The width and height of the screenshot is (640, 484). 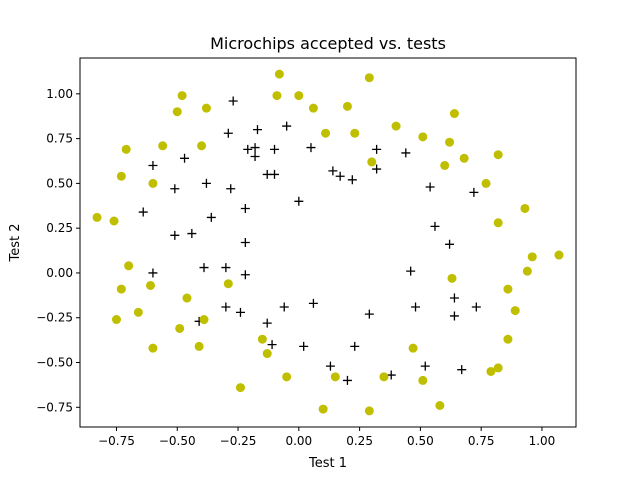 I want to click on y-tick-label: 1.00, so click(x=59, y=94).